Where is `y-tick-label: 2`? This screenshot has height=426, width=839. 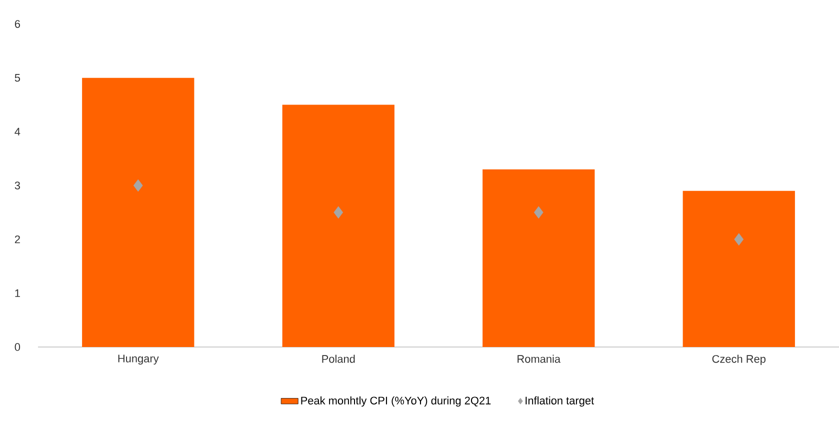 y-tick-label: 2 is located at coordinates (17, 240).